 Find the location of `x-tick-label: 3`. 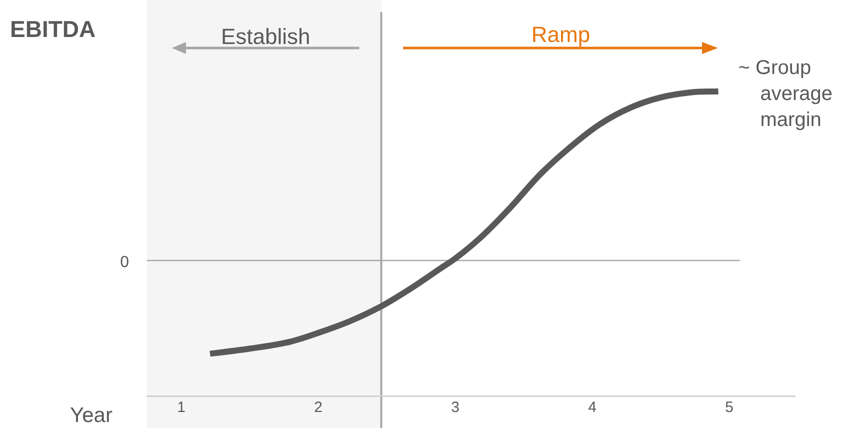

x-tick-label: 3 is located at coordinates (455, 407).